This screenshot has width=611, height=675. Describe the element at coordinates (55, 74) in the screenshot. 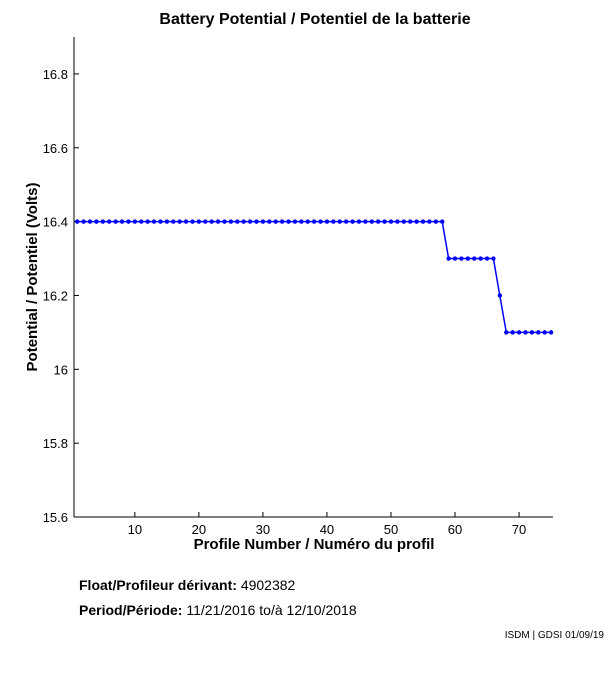

I see `y-tick-label: 16.8` at that location.